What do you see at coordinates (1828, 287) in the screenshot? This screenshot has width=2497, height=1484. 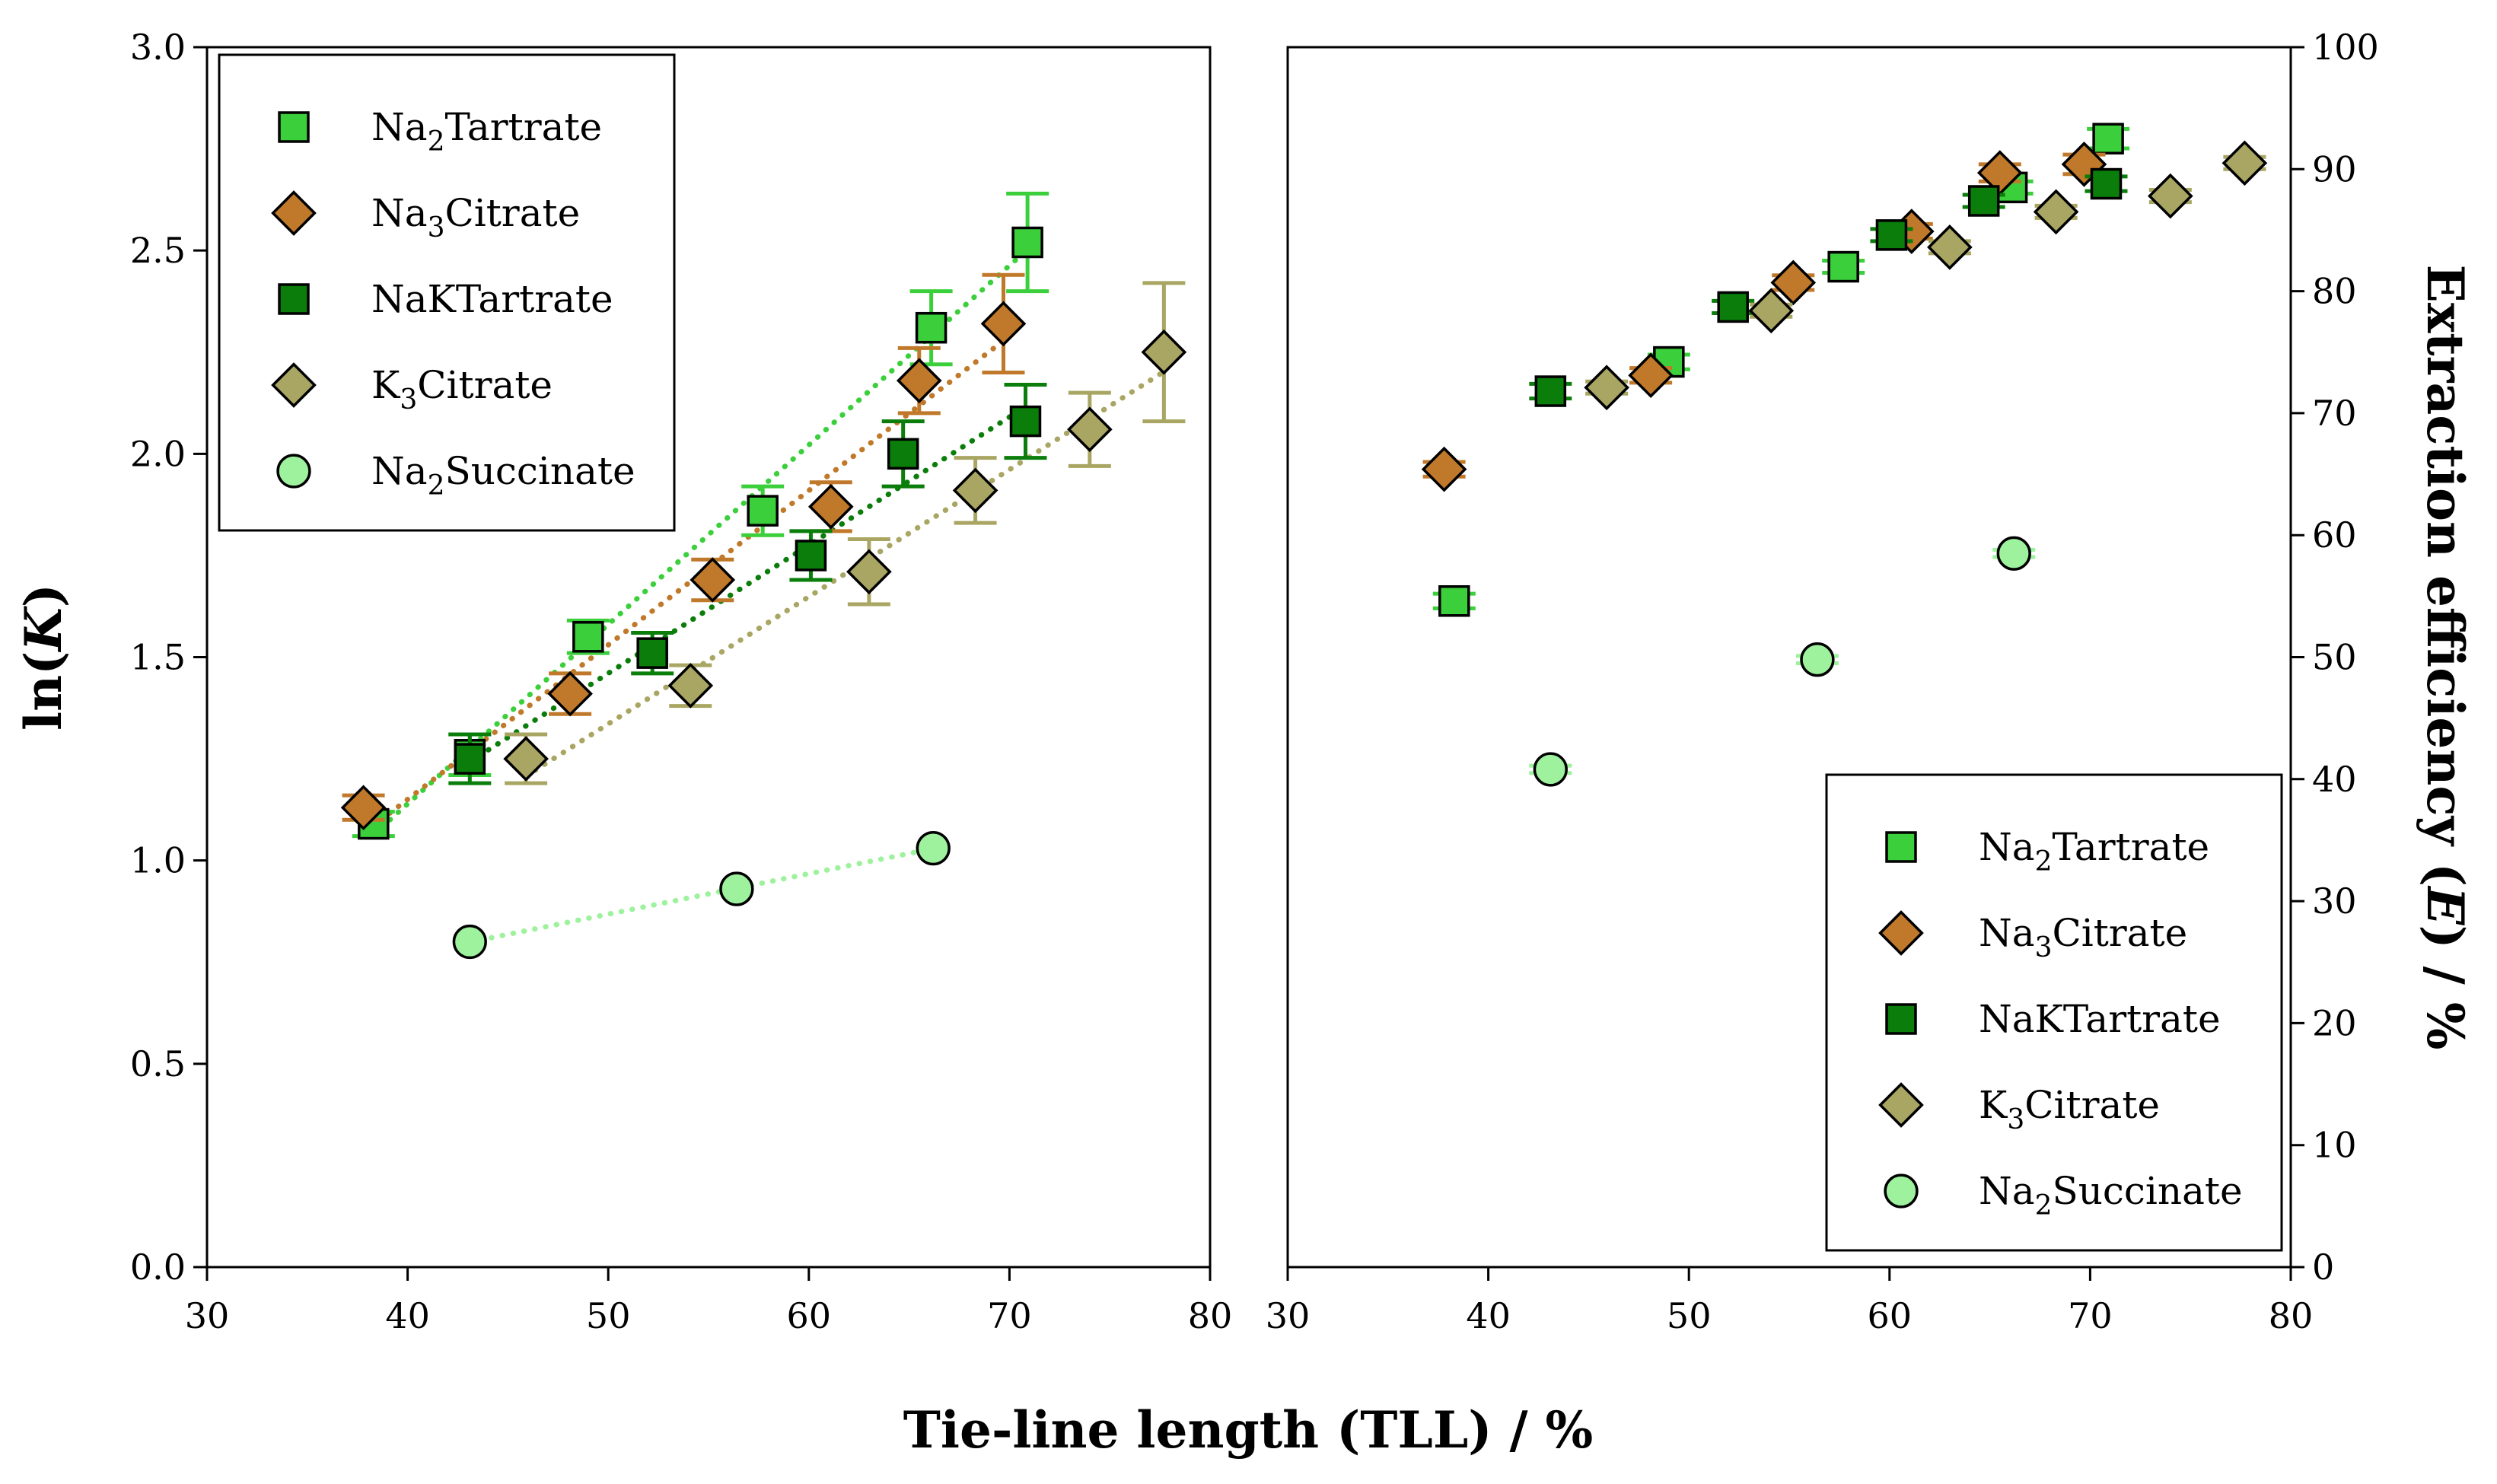 I see `series-NaKTartrate` at bounding box center [1828, 287].